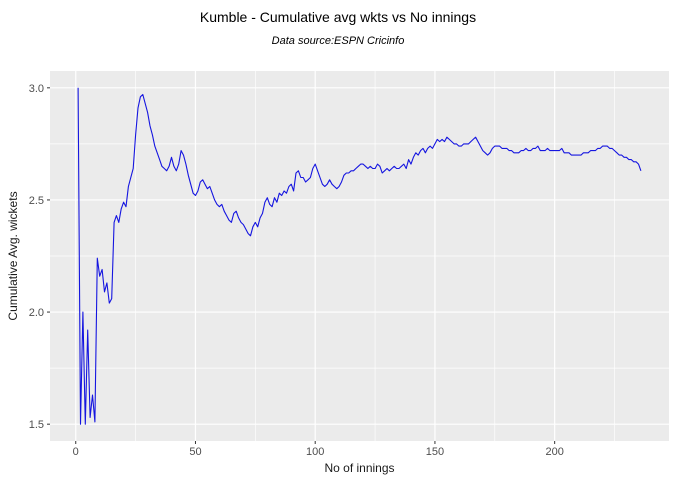  I want to click on y-tick-label: 2.5, so click(36, 201).